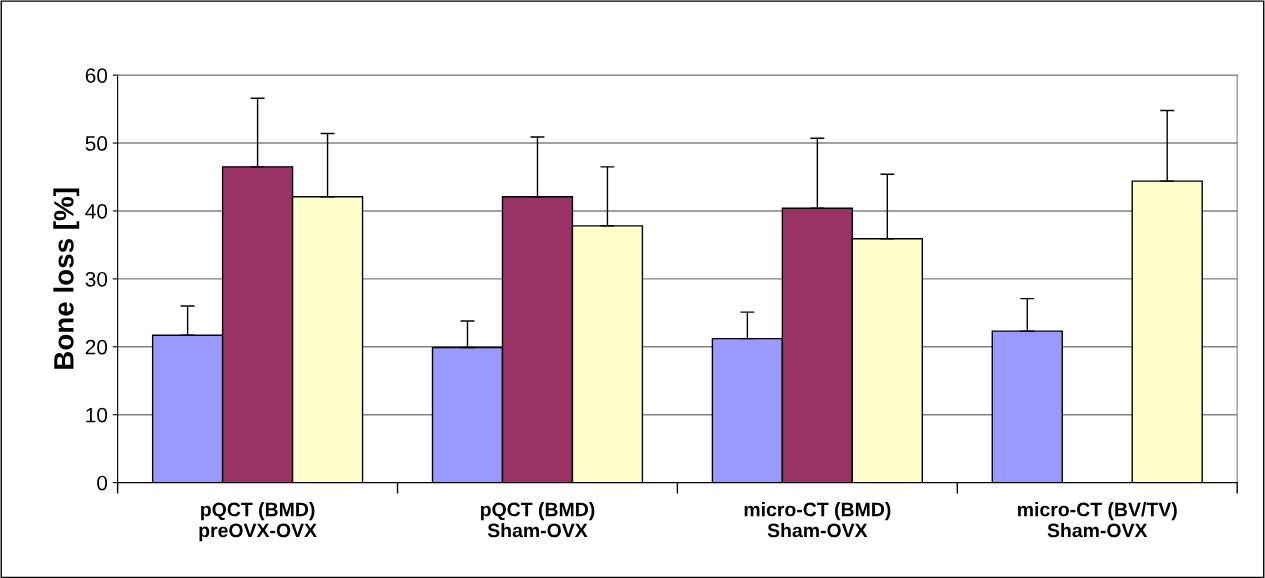 The image size is (1265, 578). Describe the element at coordinates (258, 522) in the screenshot. I see `x-tick-label: pQCT (BMD) preOVX-OVX` at that location.